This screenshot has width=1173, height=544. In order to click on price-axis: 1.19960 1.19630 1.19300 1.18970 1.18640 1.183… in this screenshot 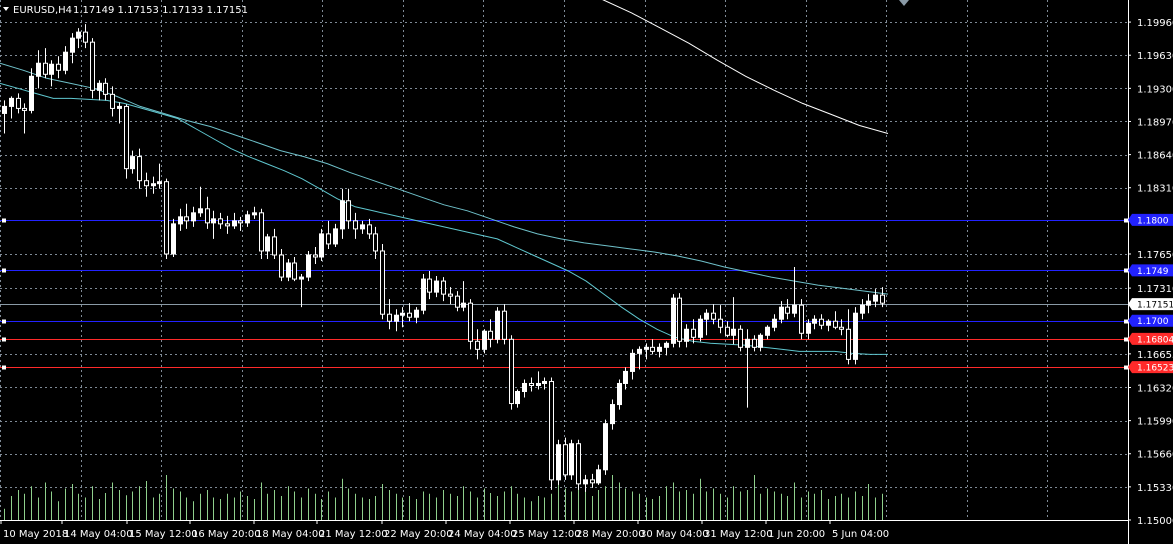, I will do `click(1150, 272)`.